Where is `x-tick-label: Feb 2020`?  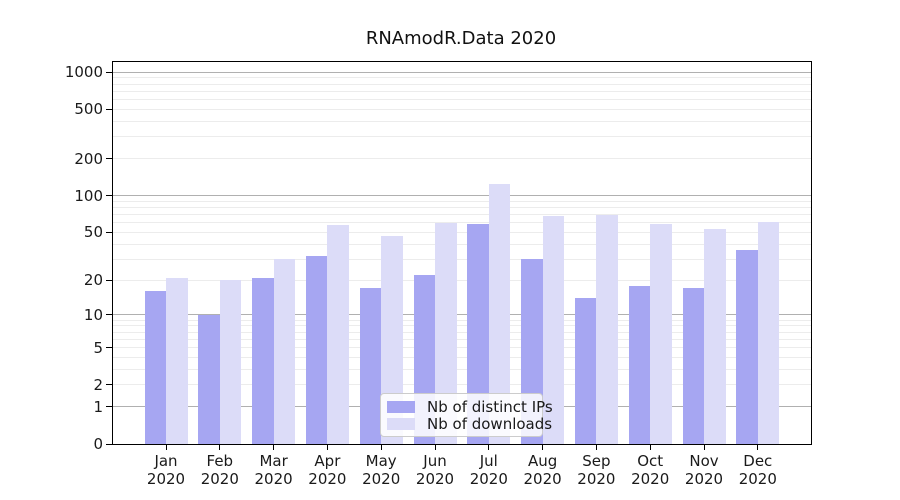
x-tick-label: Feb 2020 is located at coordinates (220, 470).